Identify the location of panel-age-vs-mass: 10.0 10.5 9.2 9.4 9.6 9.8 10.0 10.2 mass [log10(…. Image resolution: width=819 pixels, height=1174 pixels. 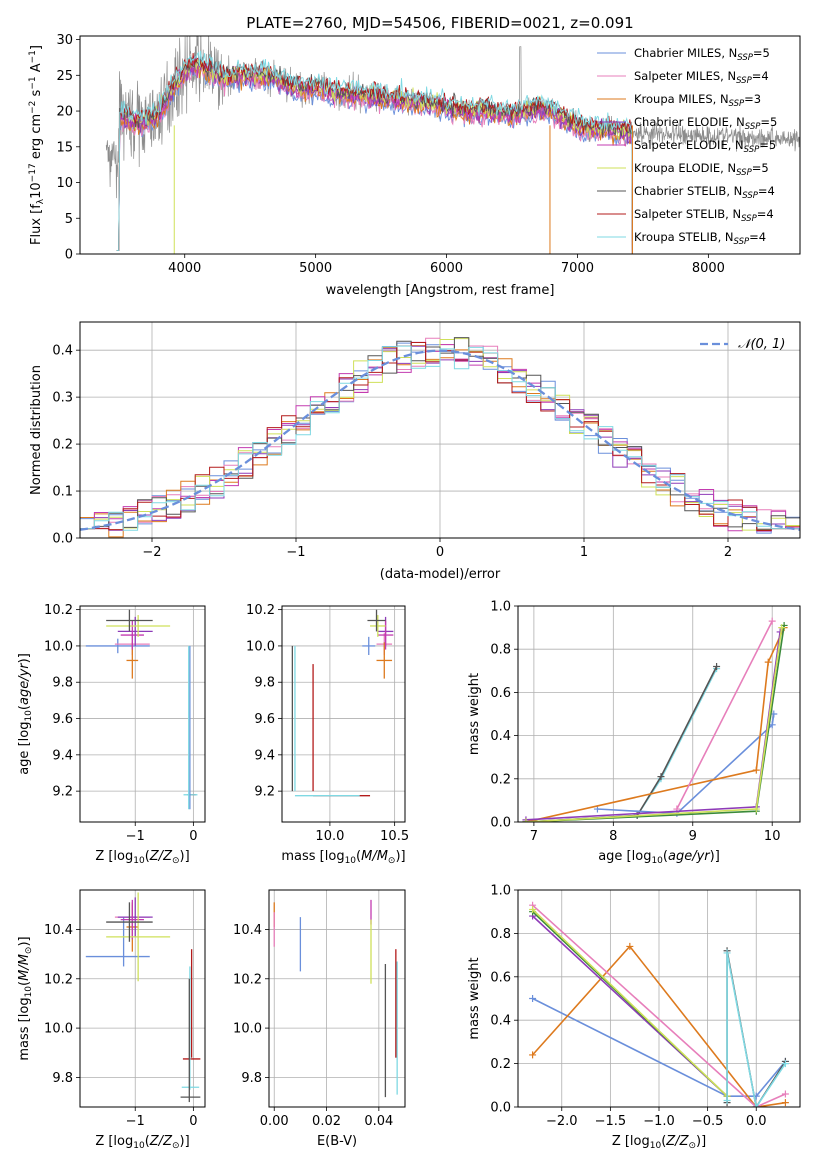
(327, 734).